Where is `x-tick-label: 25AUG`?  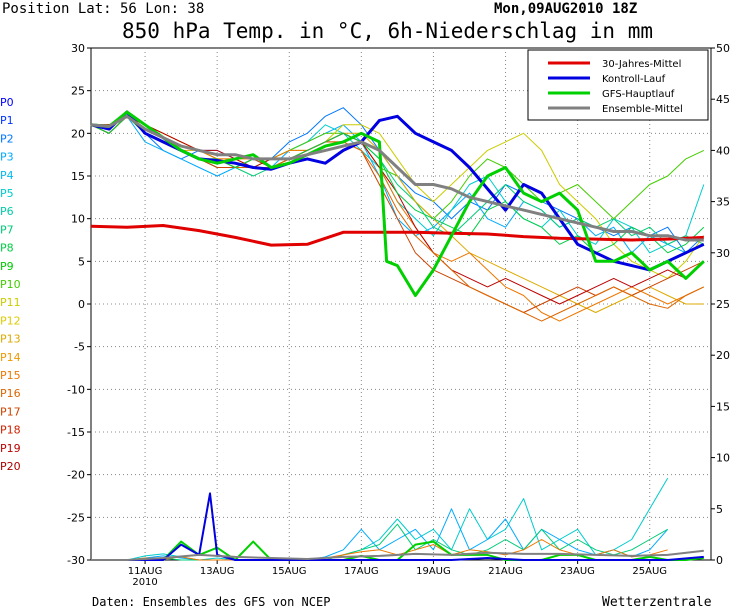 x-tick-label: 25AUG is located at coordinates (649, 571).